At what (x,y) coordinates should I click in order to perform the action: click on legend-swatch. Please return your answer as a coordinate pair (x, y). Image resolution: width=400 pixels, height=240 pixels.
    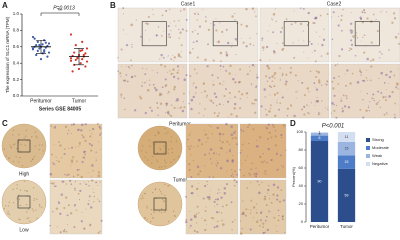
    Looking at the image, I should click on (368, 156).